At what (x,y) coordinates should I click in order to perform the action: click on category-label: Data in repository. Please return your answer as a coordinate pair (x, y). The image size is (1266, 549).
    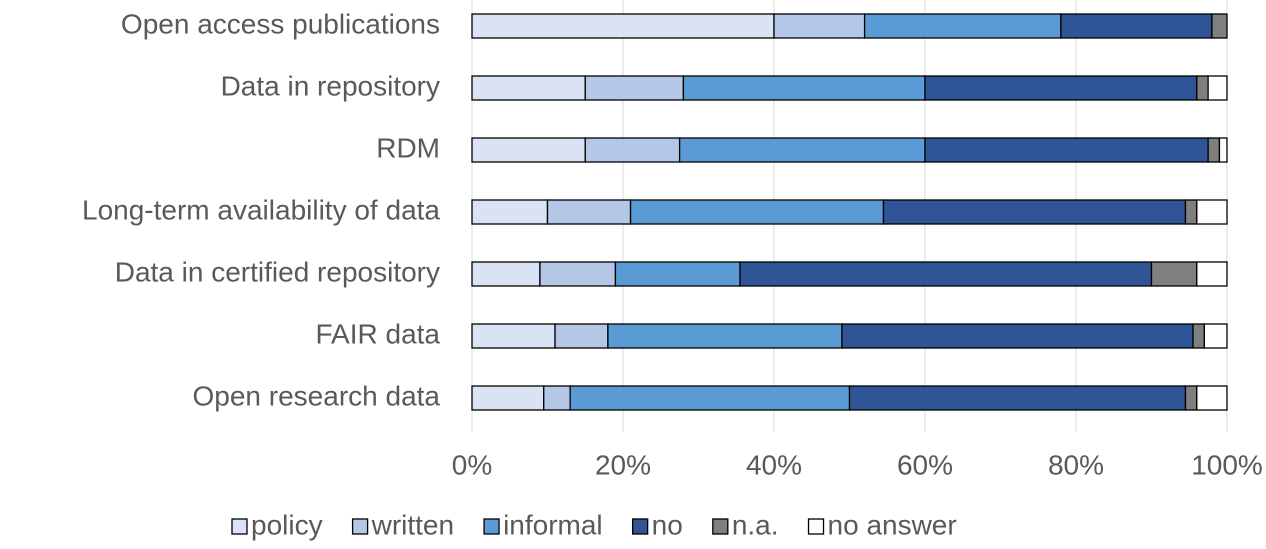
    Looking at the image, I should click on (330, 85).